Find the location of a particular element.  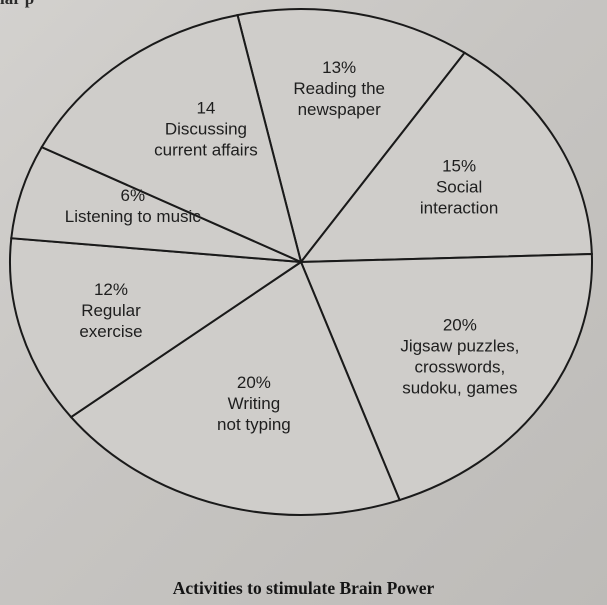

slice-category-label: Listening to music is located at coordinates (133, 216).